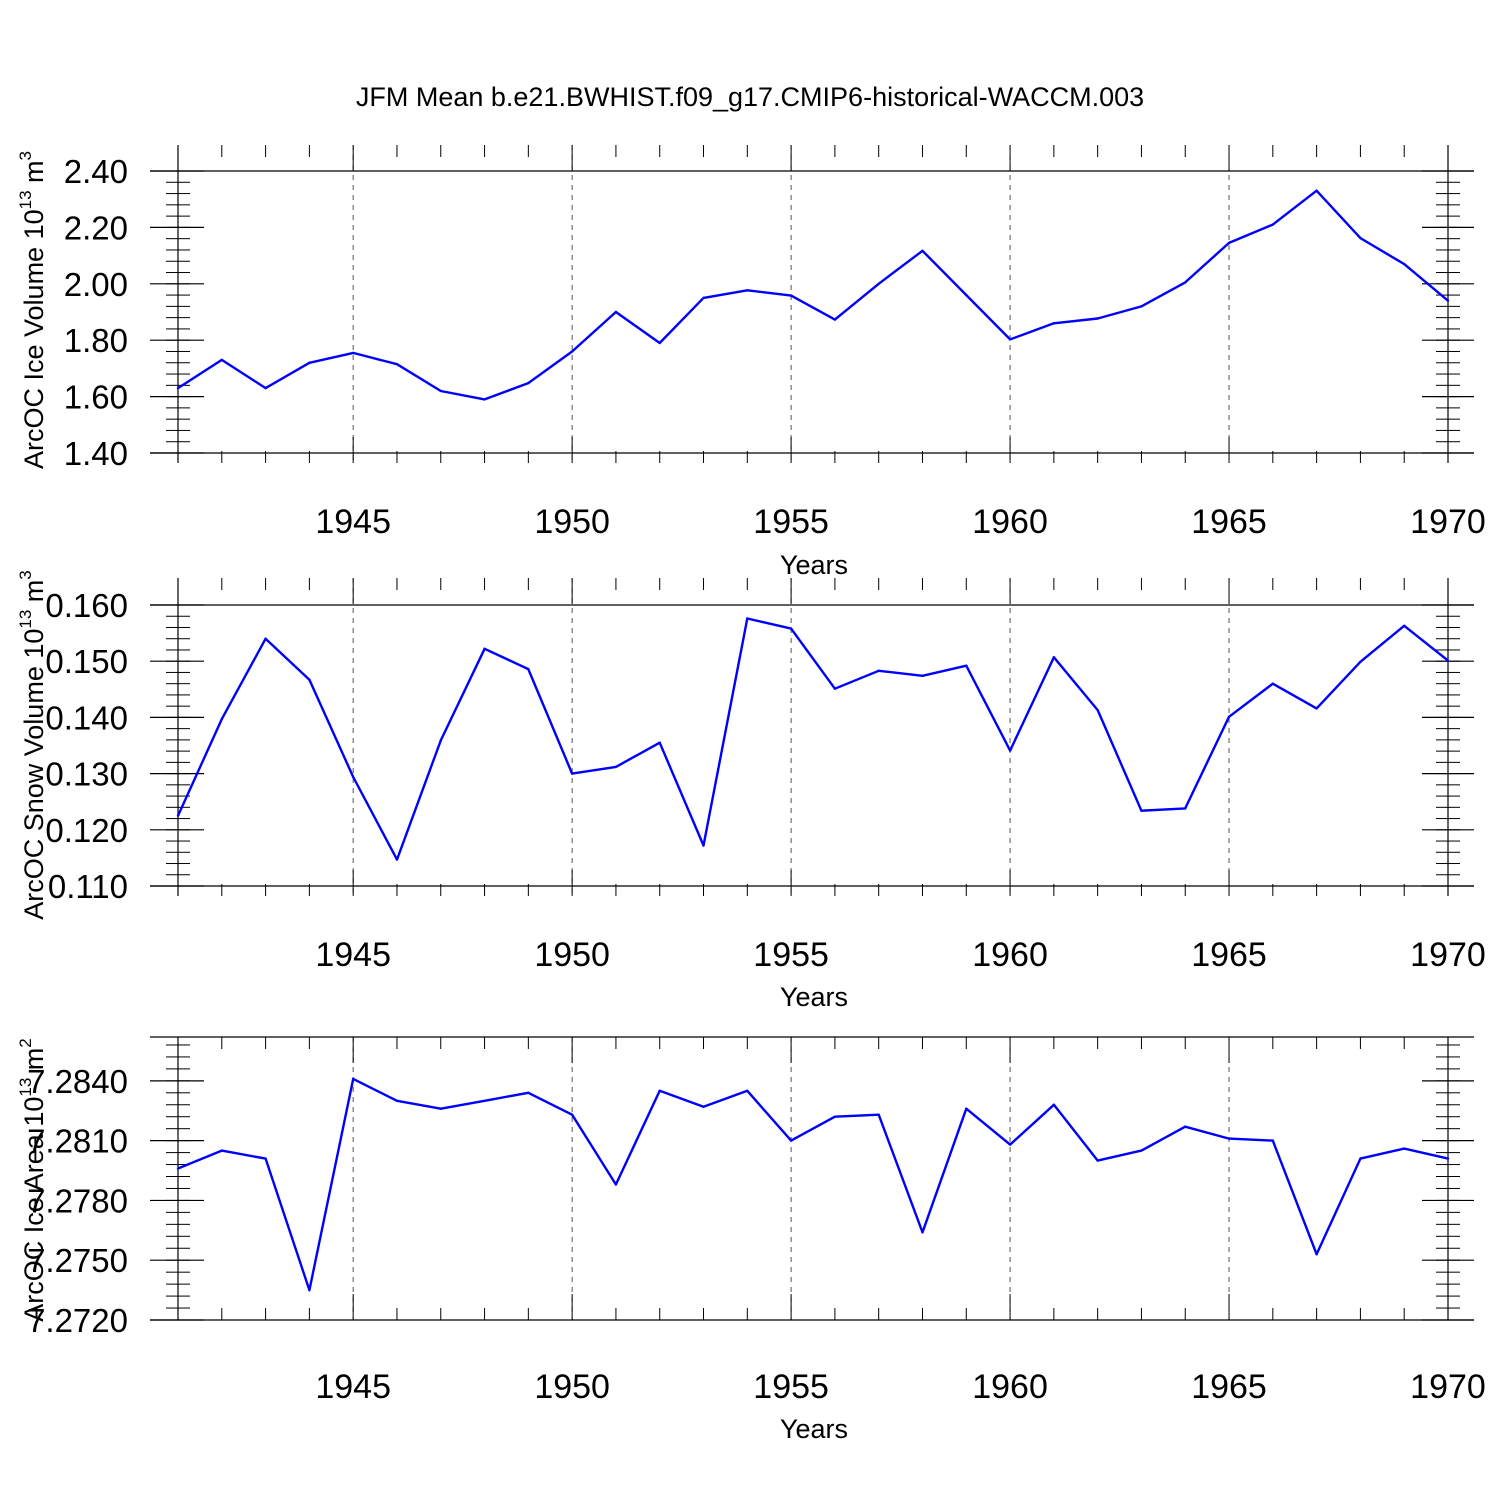 Image resolution: width=1500 pixels, height=1500 pixels. What do you see at coordinates (86, 717) in the screenshot?
I see `y-tick-label: 0.140` at bounding box center [86, 717].